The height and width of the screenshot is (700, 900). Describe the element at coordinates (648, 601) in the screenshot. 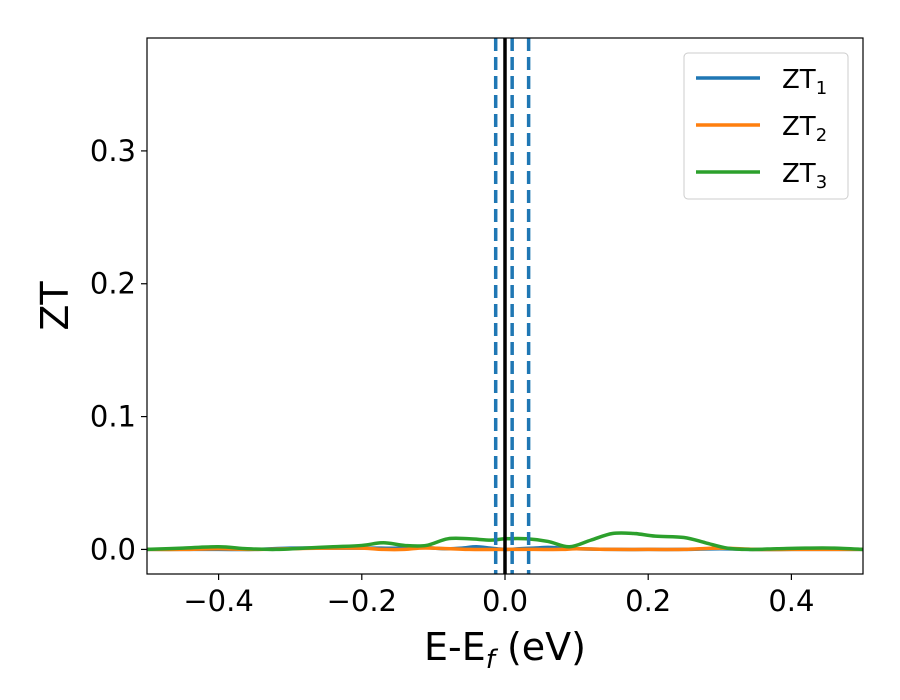

I see `x-tick-label: 0.2` at that location.